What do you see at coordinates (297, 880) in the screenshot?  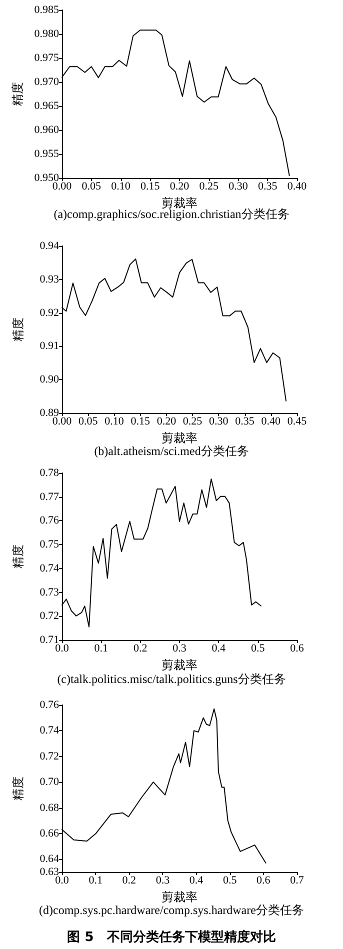 I see `x-tick-label: 0.7` at bounding box center [297, 880].